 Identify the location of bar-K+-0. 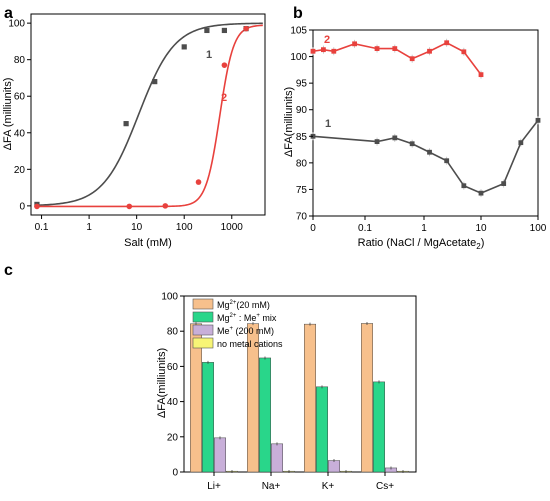
(310, 398).